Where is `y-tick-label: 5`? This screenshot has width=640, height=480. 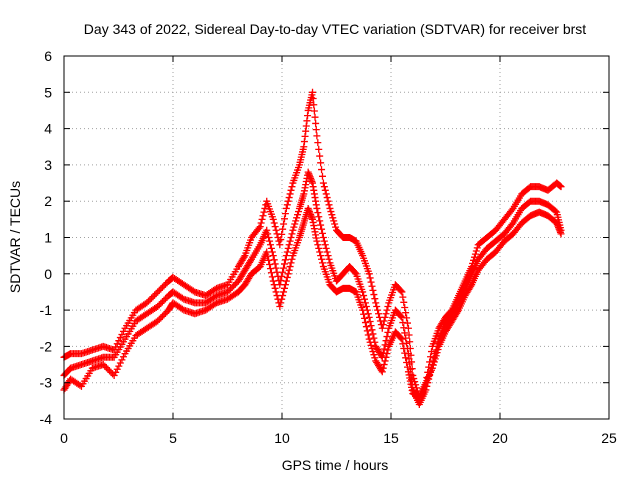
y-tick-label: 5 is located at coordinates (48, 92).